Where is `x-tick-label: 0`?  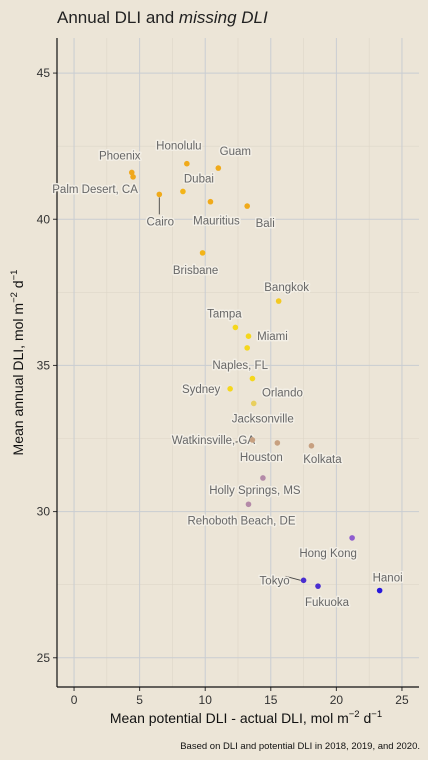
x-tick-label: 0 is located at coordinates (74, 700).